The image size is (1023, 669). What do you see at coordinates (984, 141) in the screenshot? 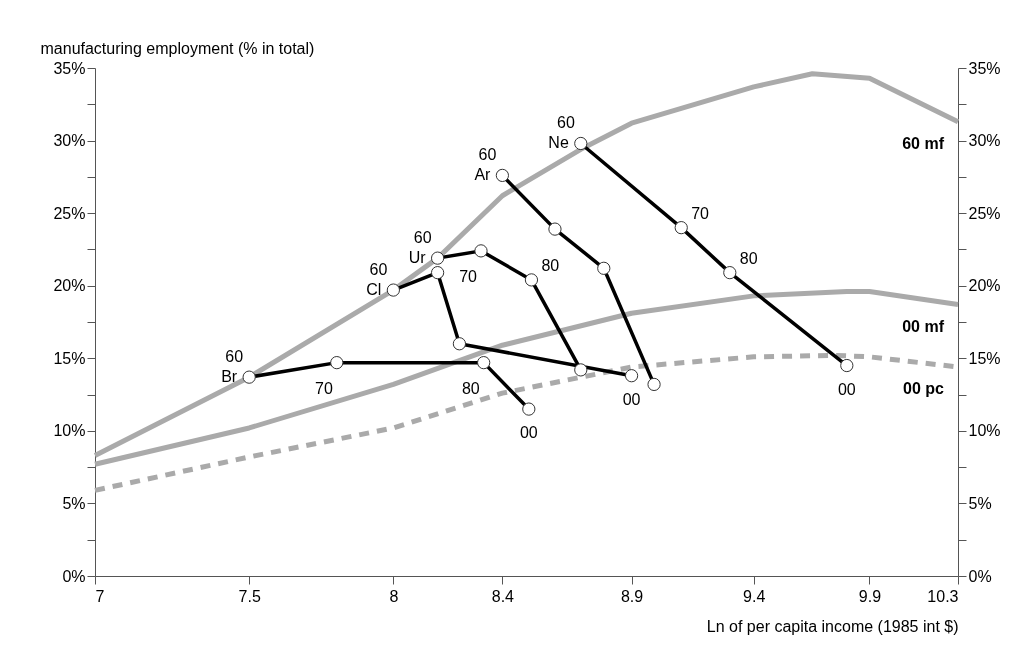
I see `y2-tick-label: 30%` at bounding box center [984, 141].